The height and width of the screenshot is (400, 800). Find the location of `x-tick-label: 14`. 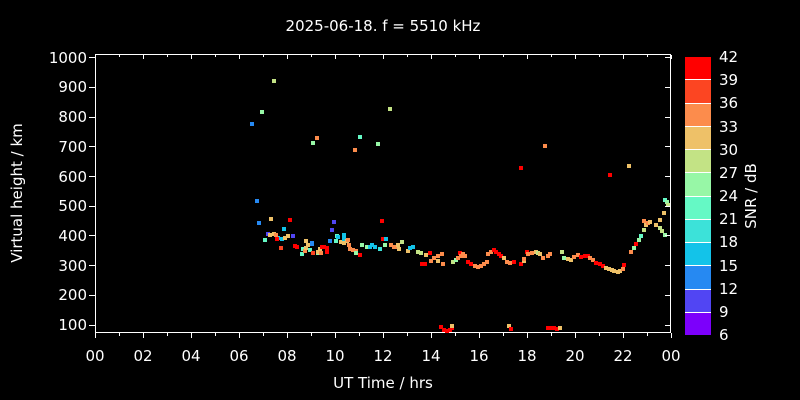

x-tick-label: 14 is located at coordinates (431, 356).